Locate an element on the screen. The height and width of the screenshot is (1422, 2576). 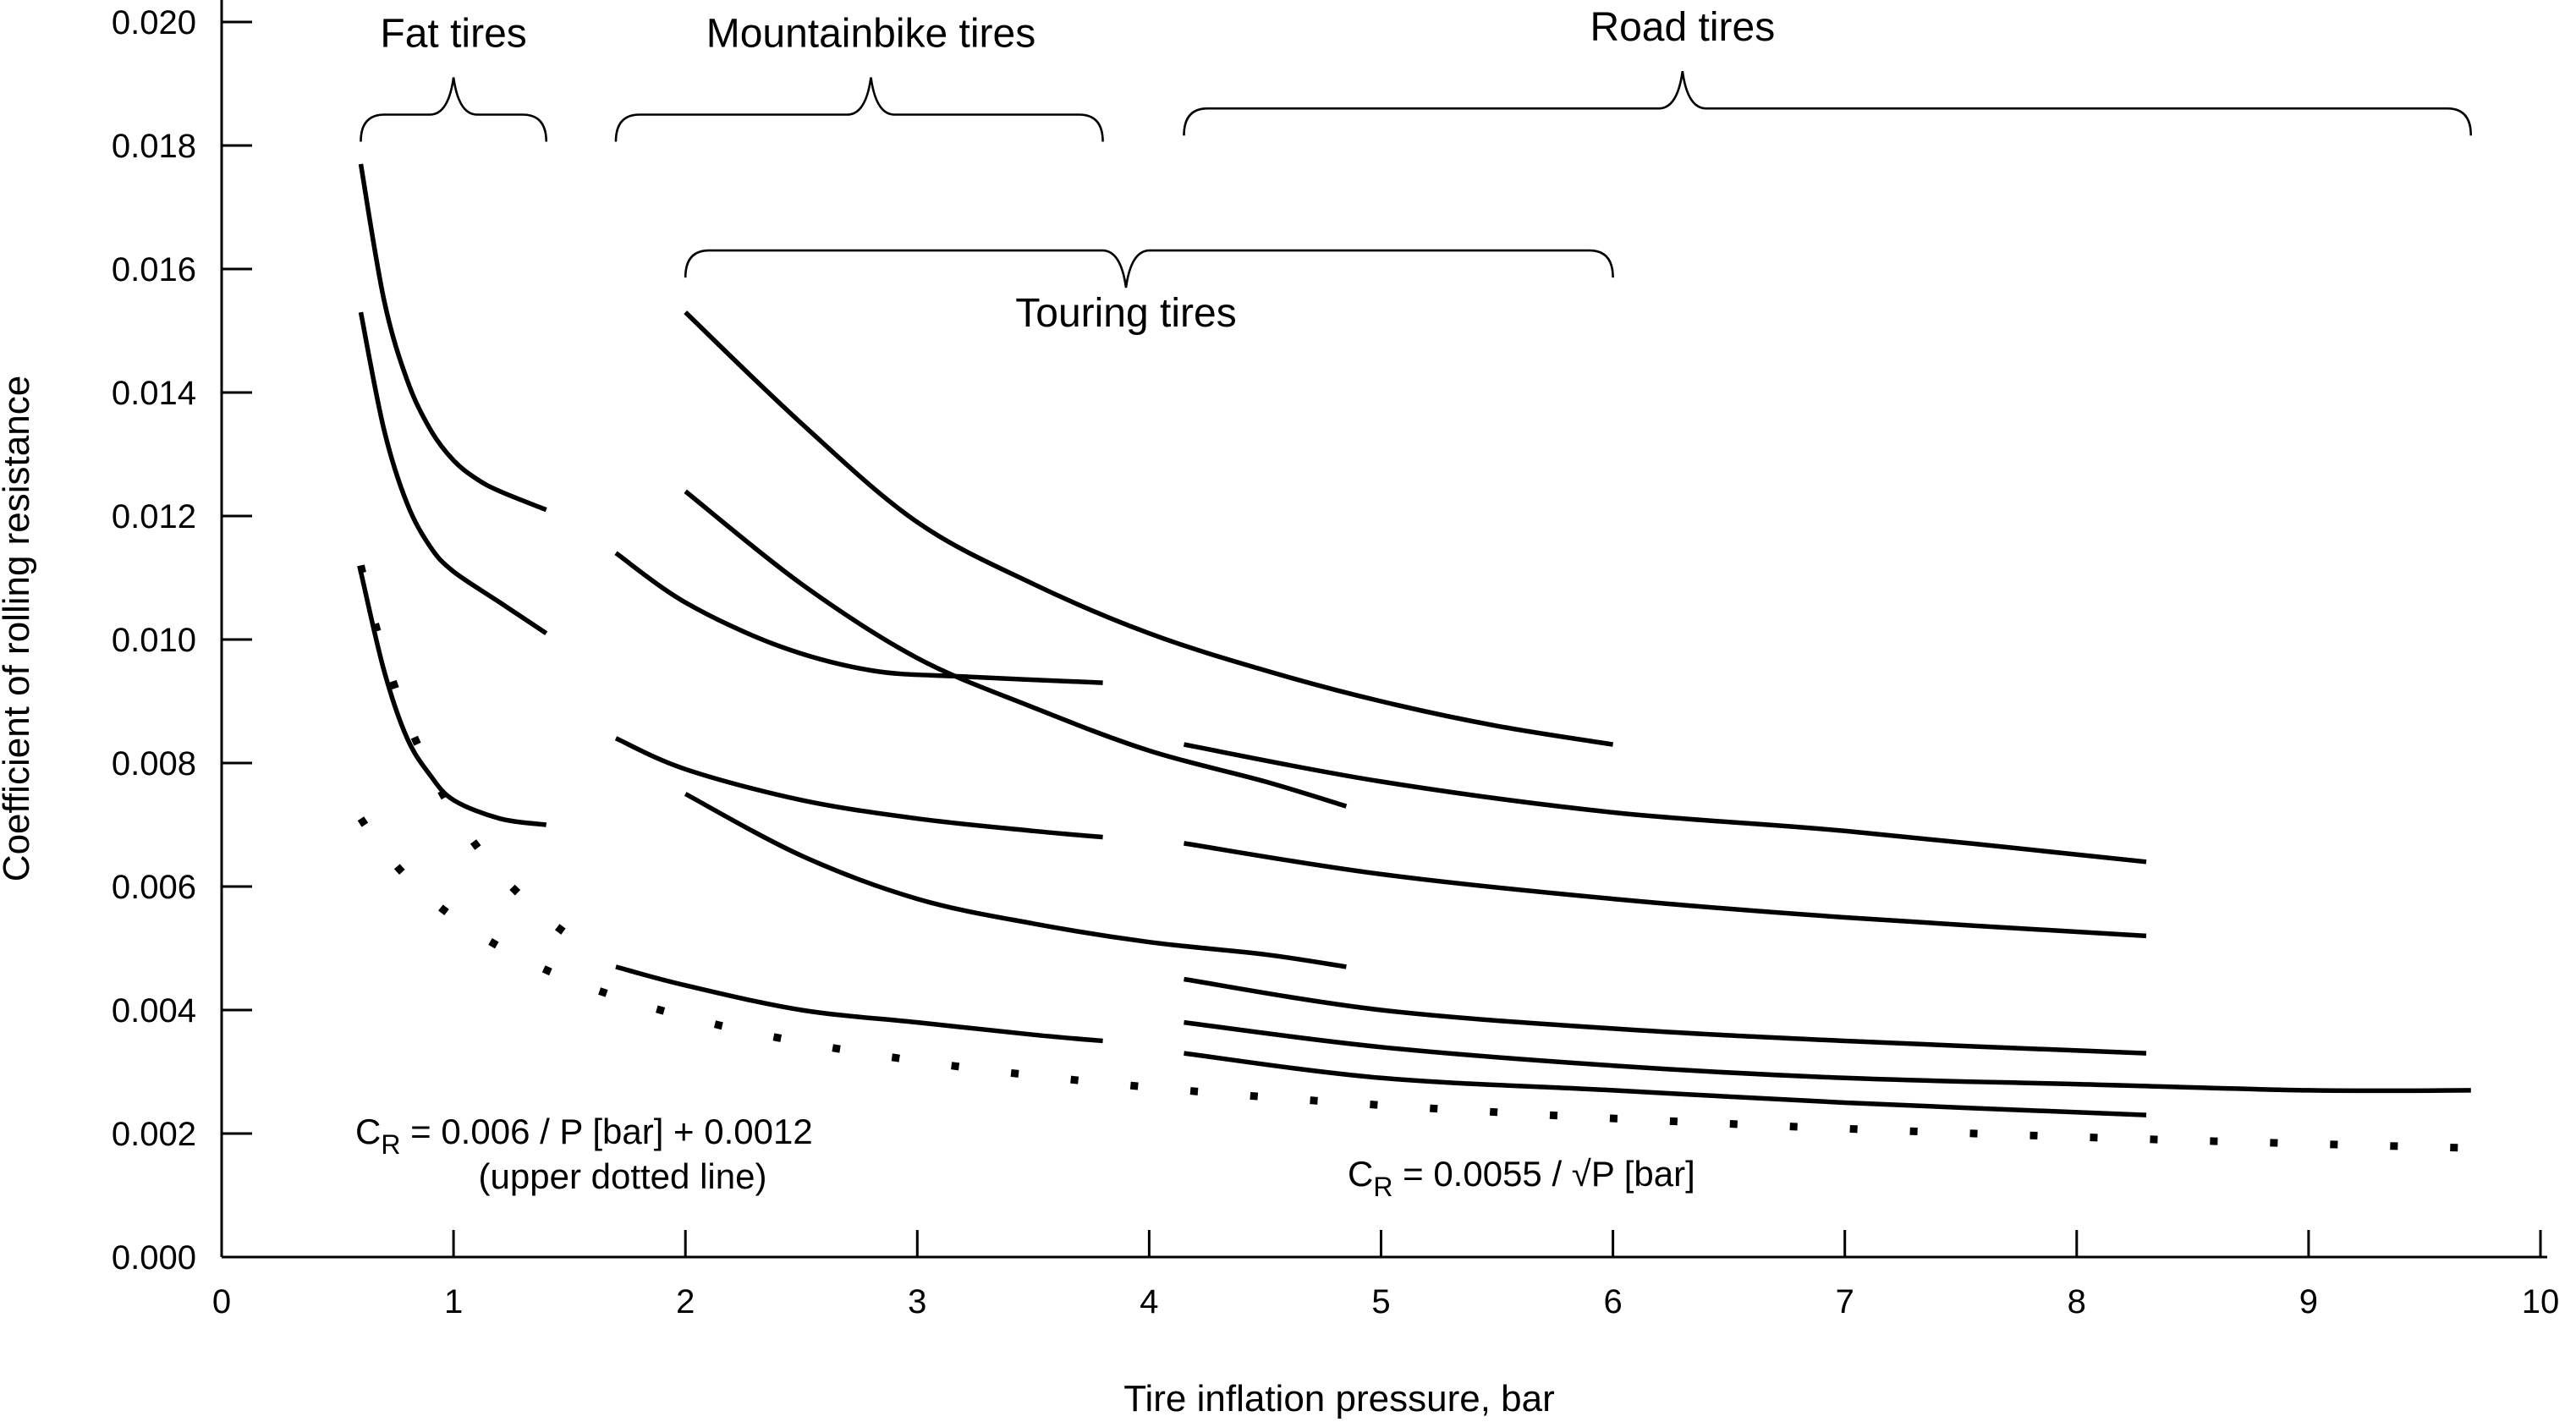
x-tick-label: 10 is located at coordinates (2541, 1301).